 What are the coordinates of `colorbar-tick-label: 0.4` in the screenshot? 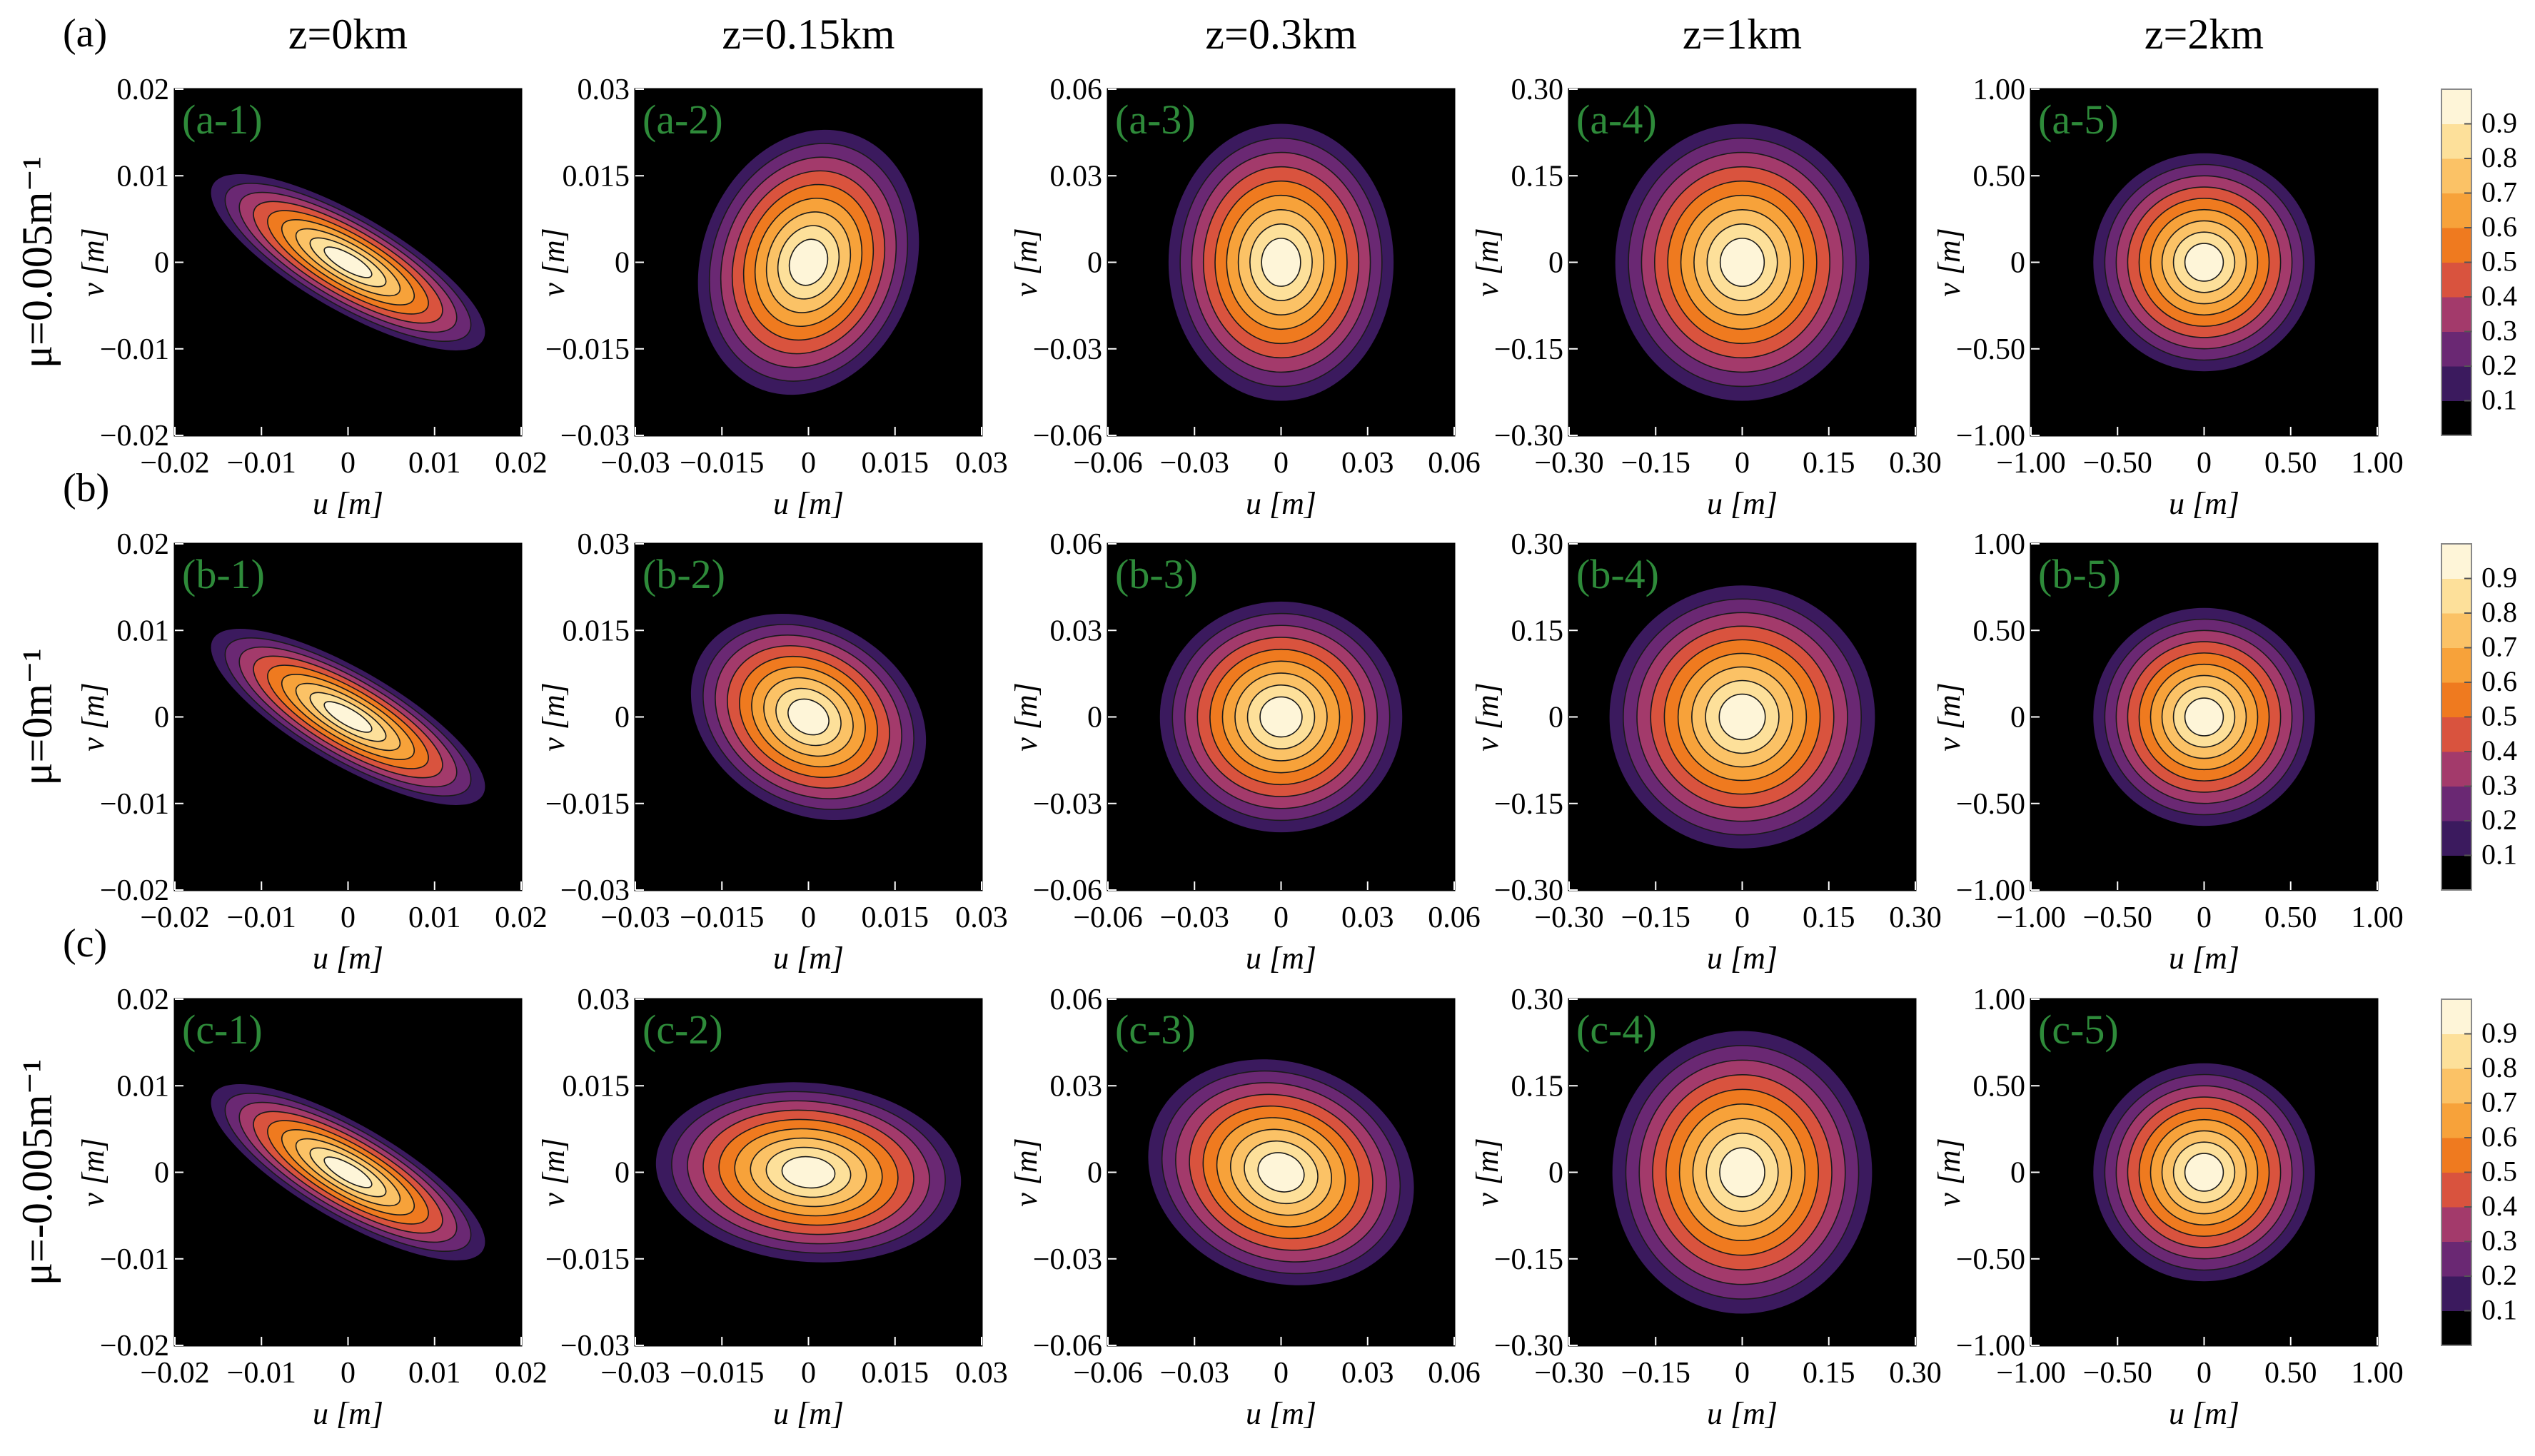 It's located at (2499, 296).